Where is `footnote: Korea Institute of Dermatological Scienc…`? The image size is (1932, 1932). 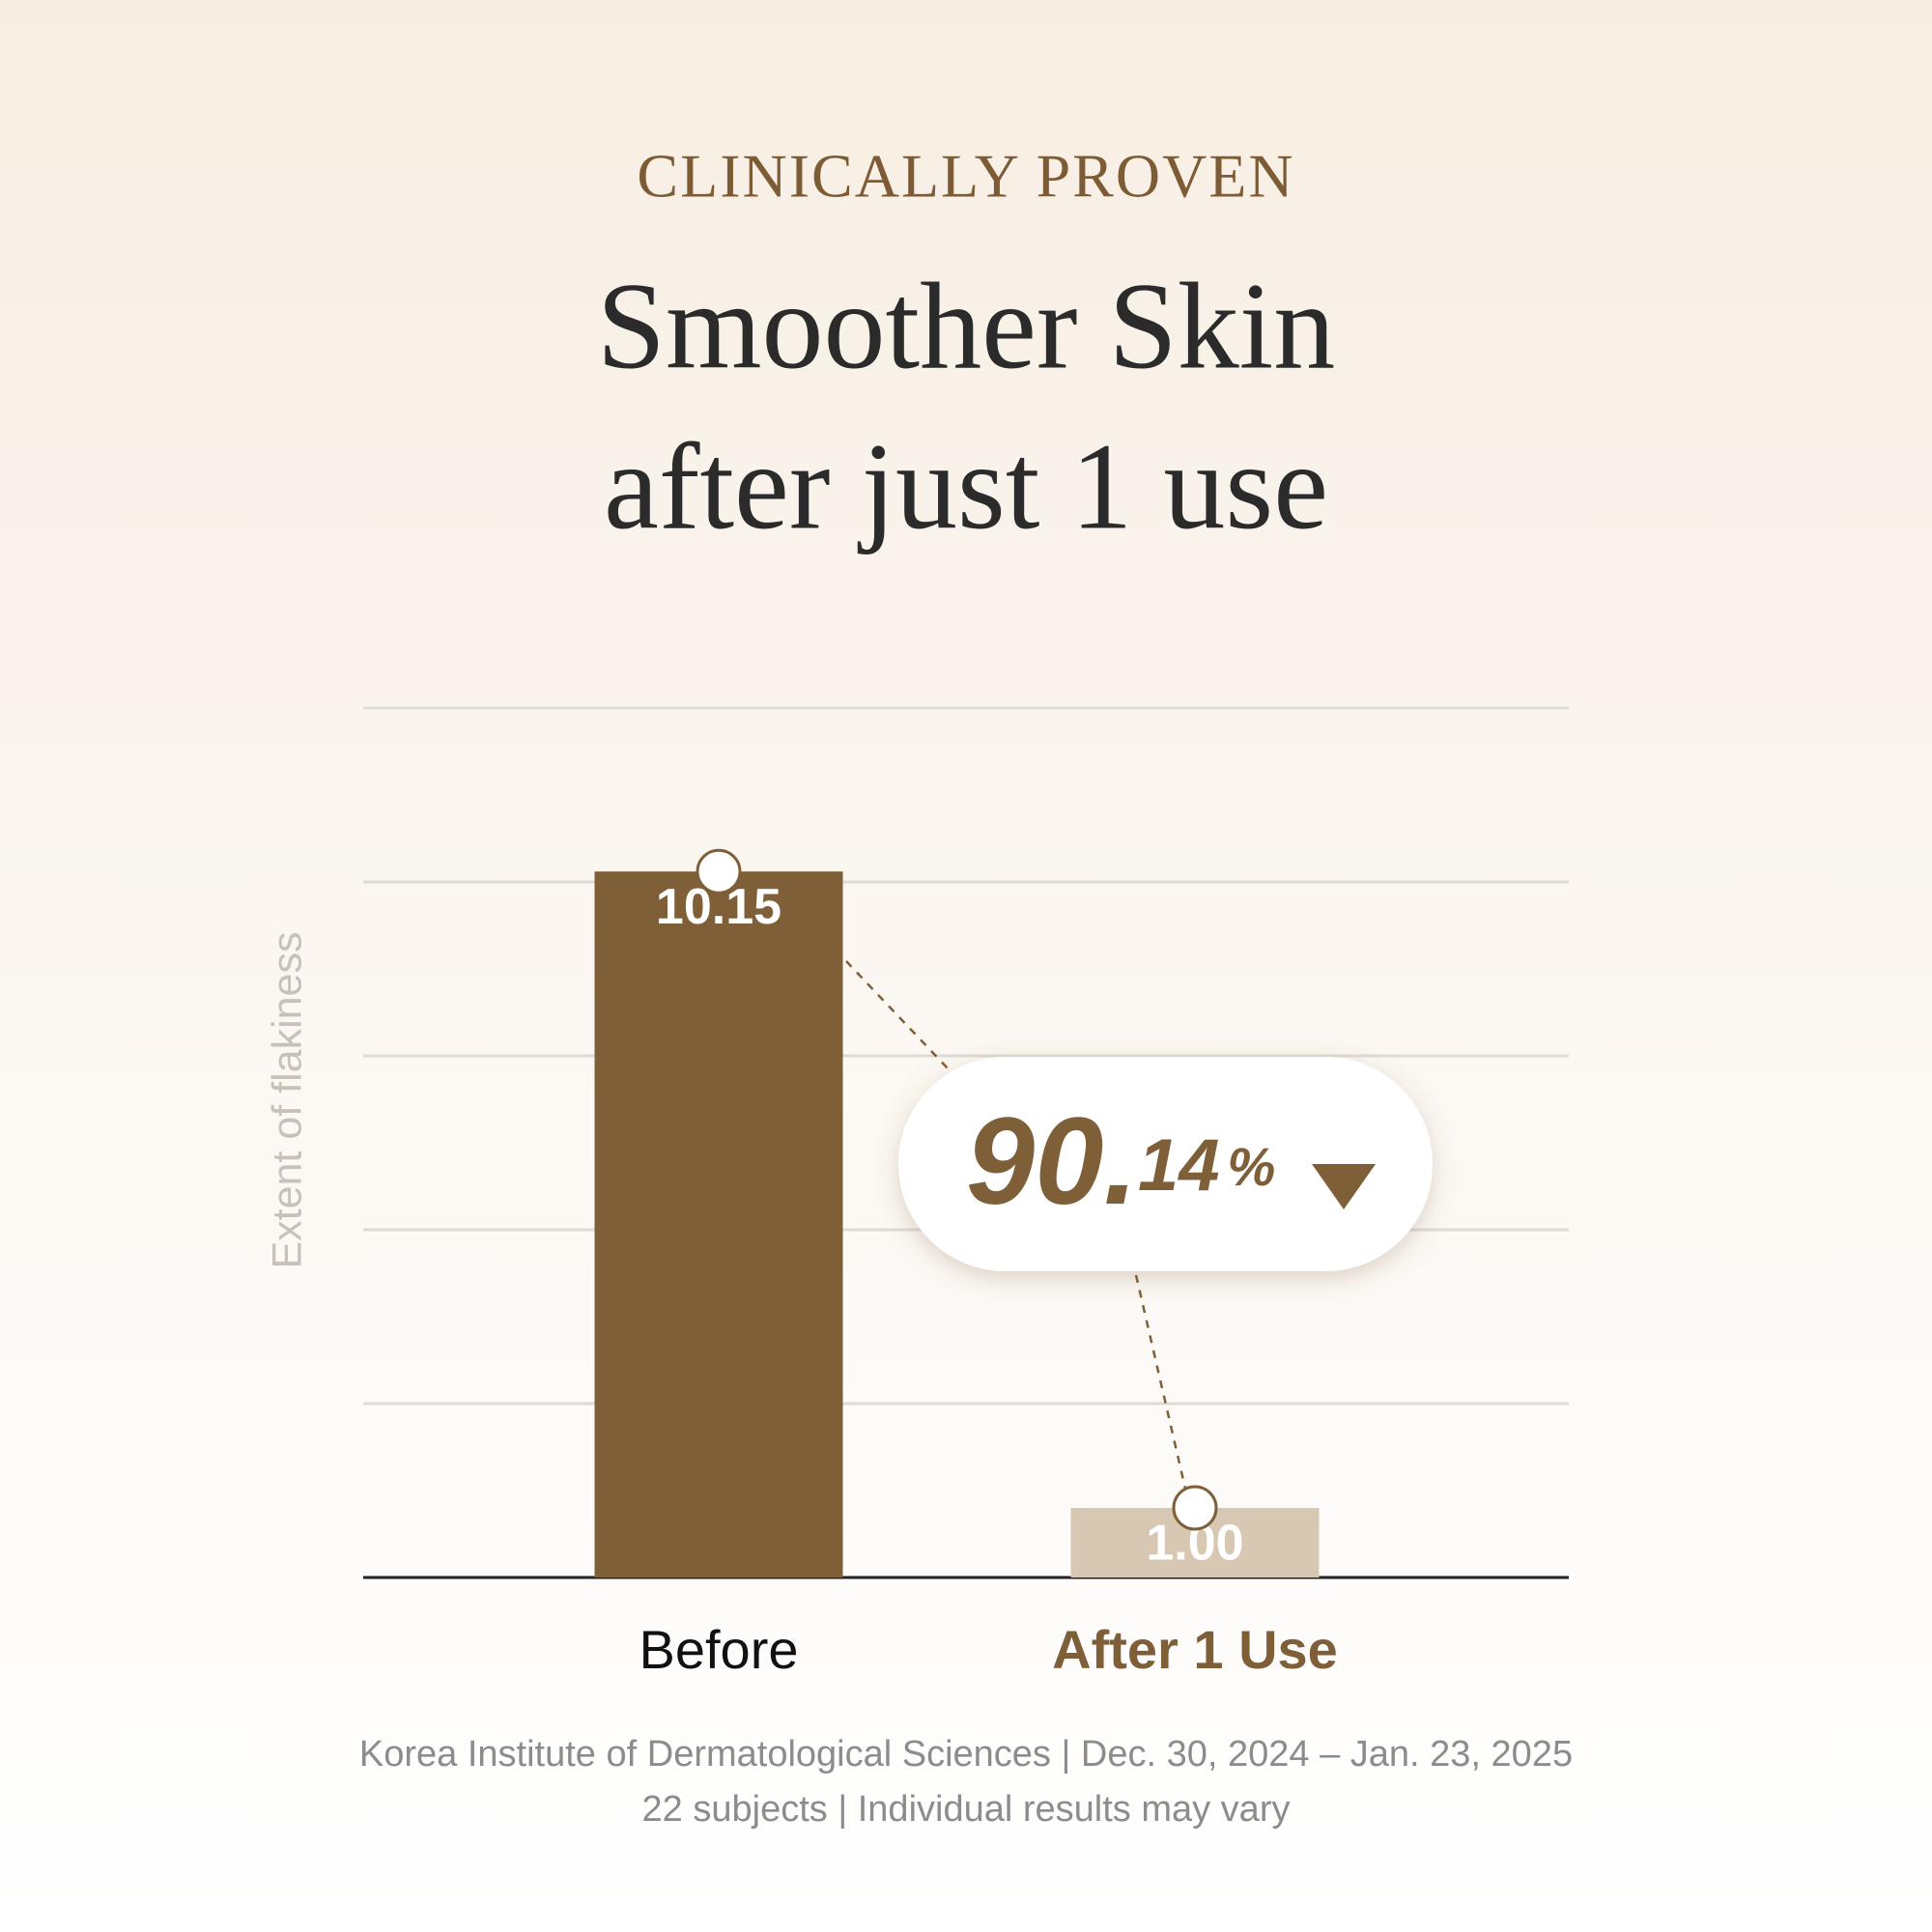
footnote: Korea Institute of Dermatological Scienc… is located at coordinates (966, 1754).